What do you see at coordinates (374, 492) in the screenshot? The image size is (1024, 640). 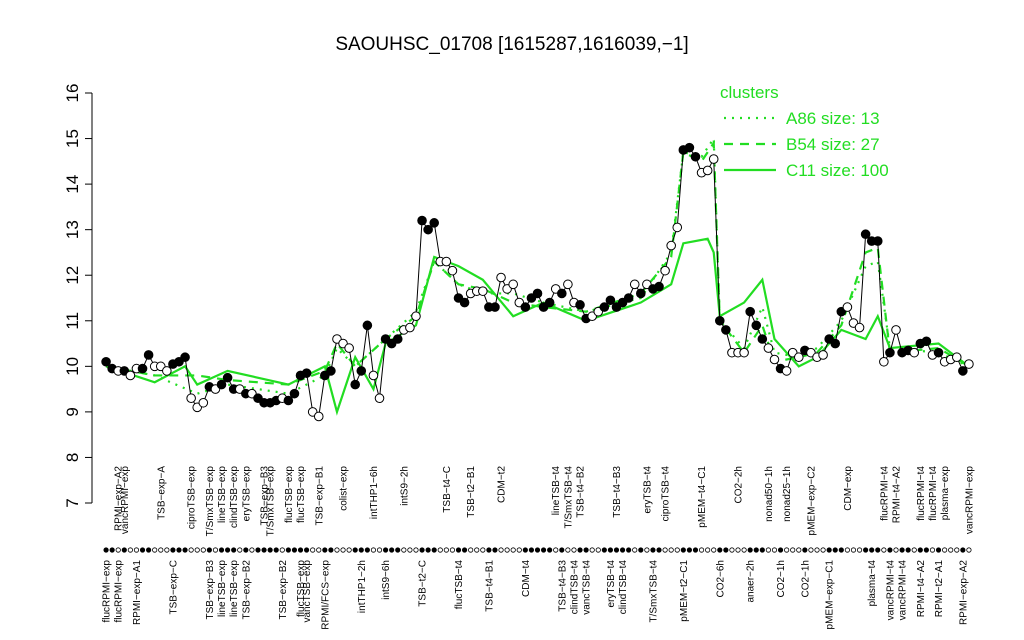 I see `x-tick-label: intTHP1−6h` at bounding box center [374, 492].